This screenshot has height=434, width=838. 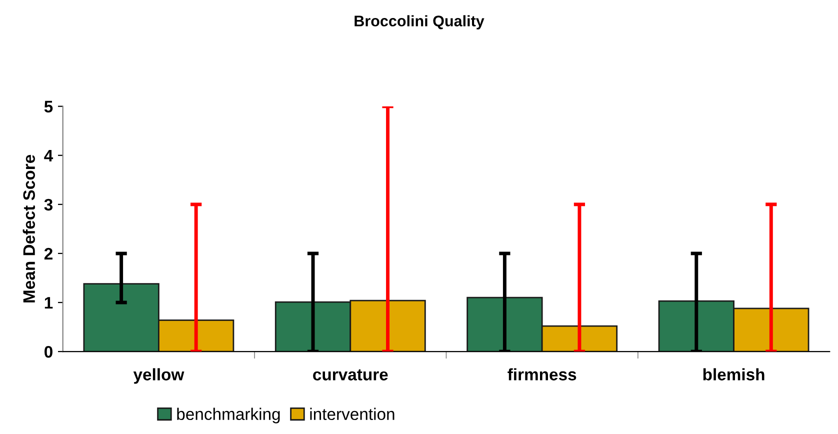 I want to click on chart-title: Broccolini Quality, so click(x=419, y=22).